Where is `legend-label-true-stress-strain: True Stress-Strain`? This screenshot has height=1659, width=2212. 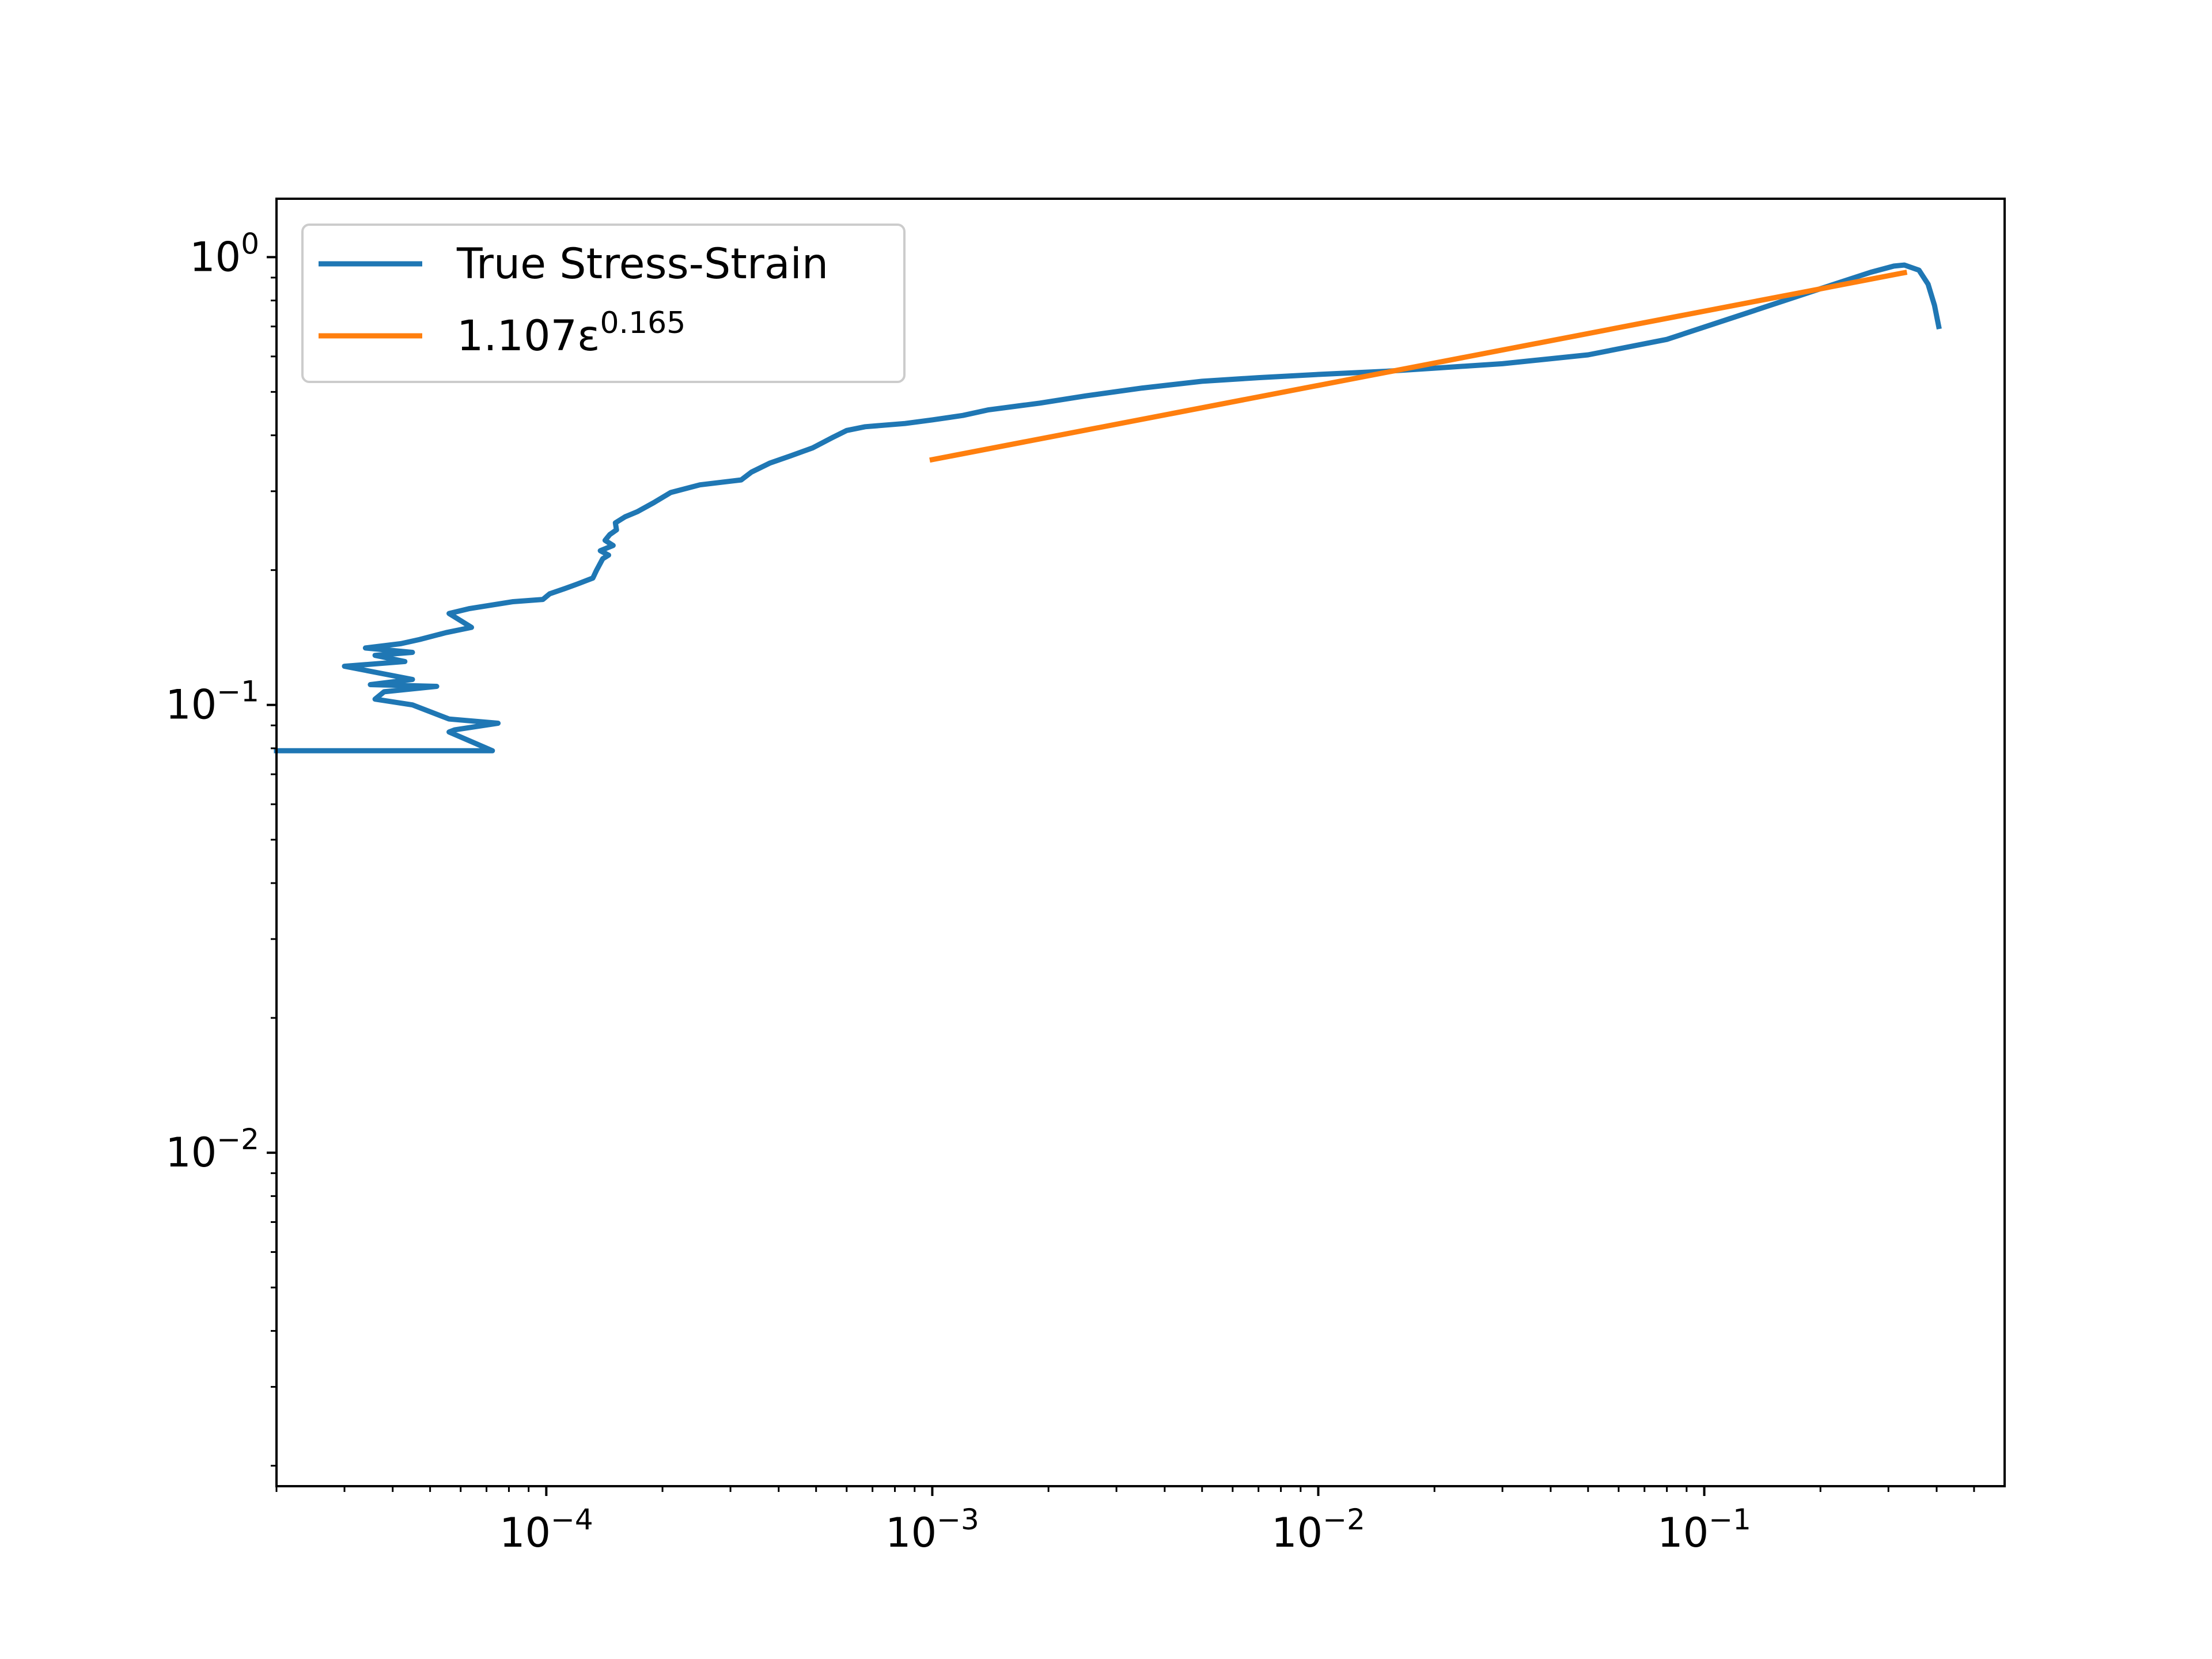
legend-label-true-stress-strain: True Stress-Strain is located at coordinates (642, 264).